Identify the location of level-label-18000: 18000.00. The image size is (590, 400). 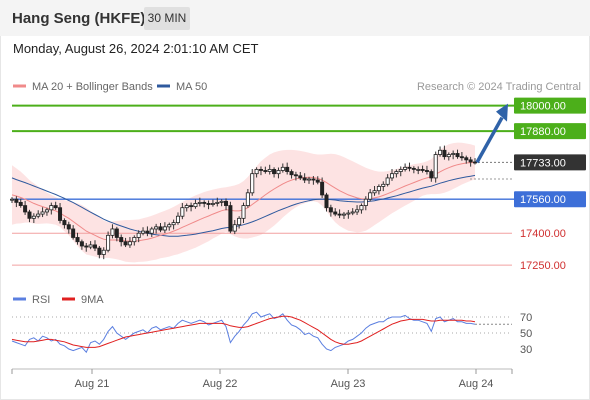
(543, 107).